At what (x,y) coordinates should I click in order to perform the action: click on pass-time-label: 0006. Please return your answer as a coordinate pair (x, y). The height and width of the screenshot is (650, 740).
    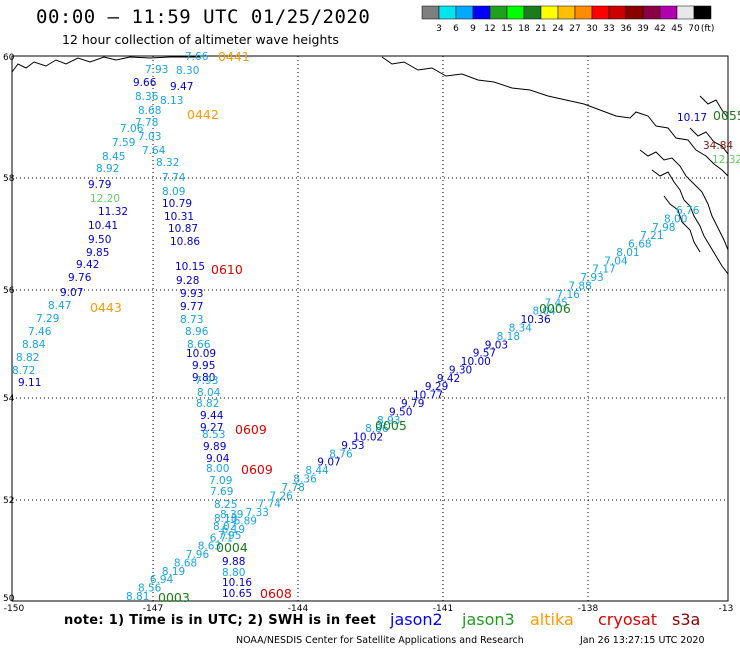
    Looking at the image, I should click on (555, 308).